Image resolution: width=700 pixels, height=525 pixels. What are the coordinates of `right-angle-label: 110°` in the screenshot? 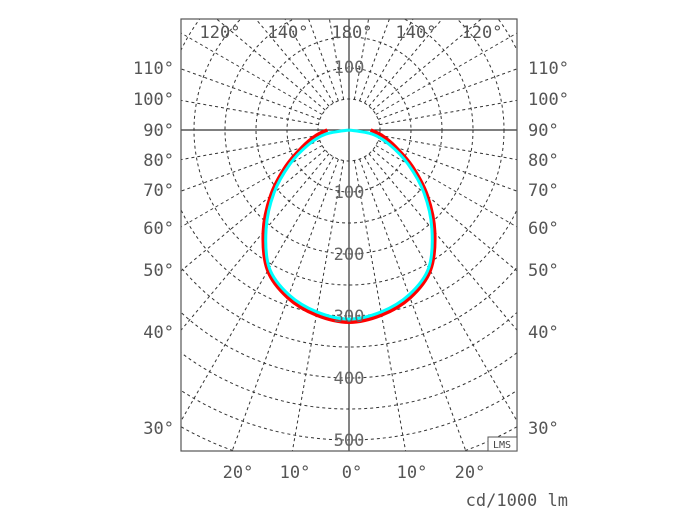 It's located at (548, 69).